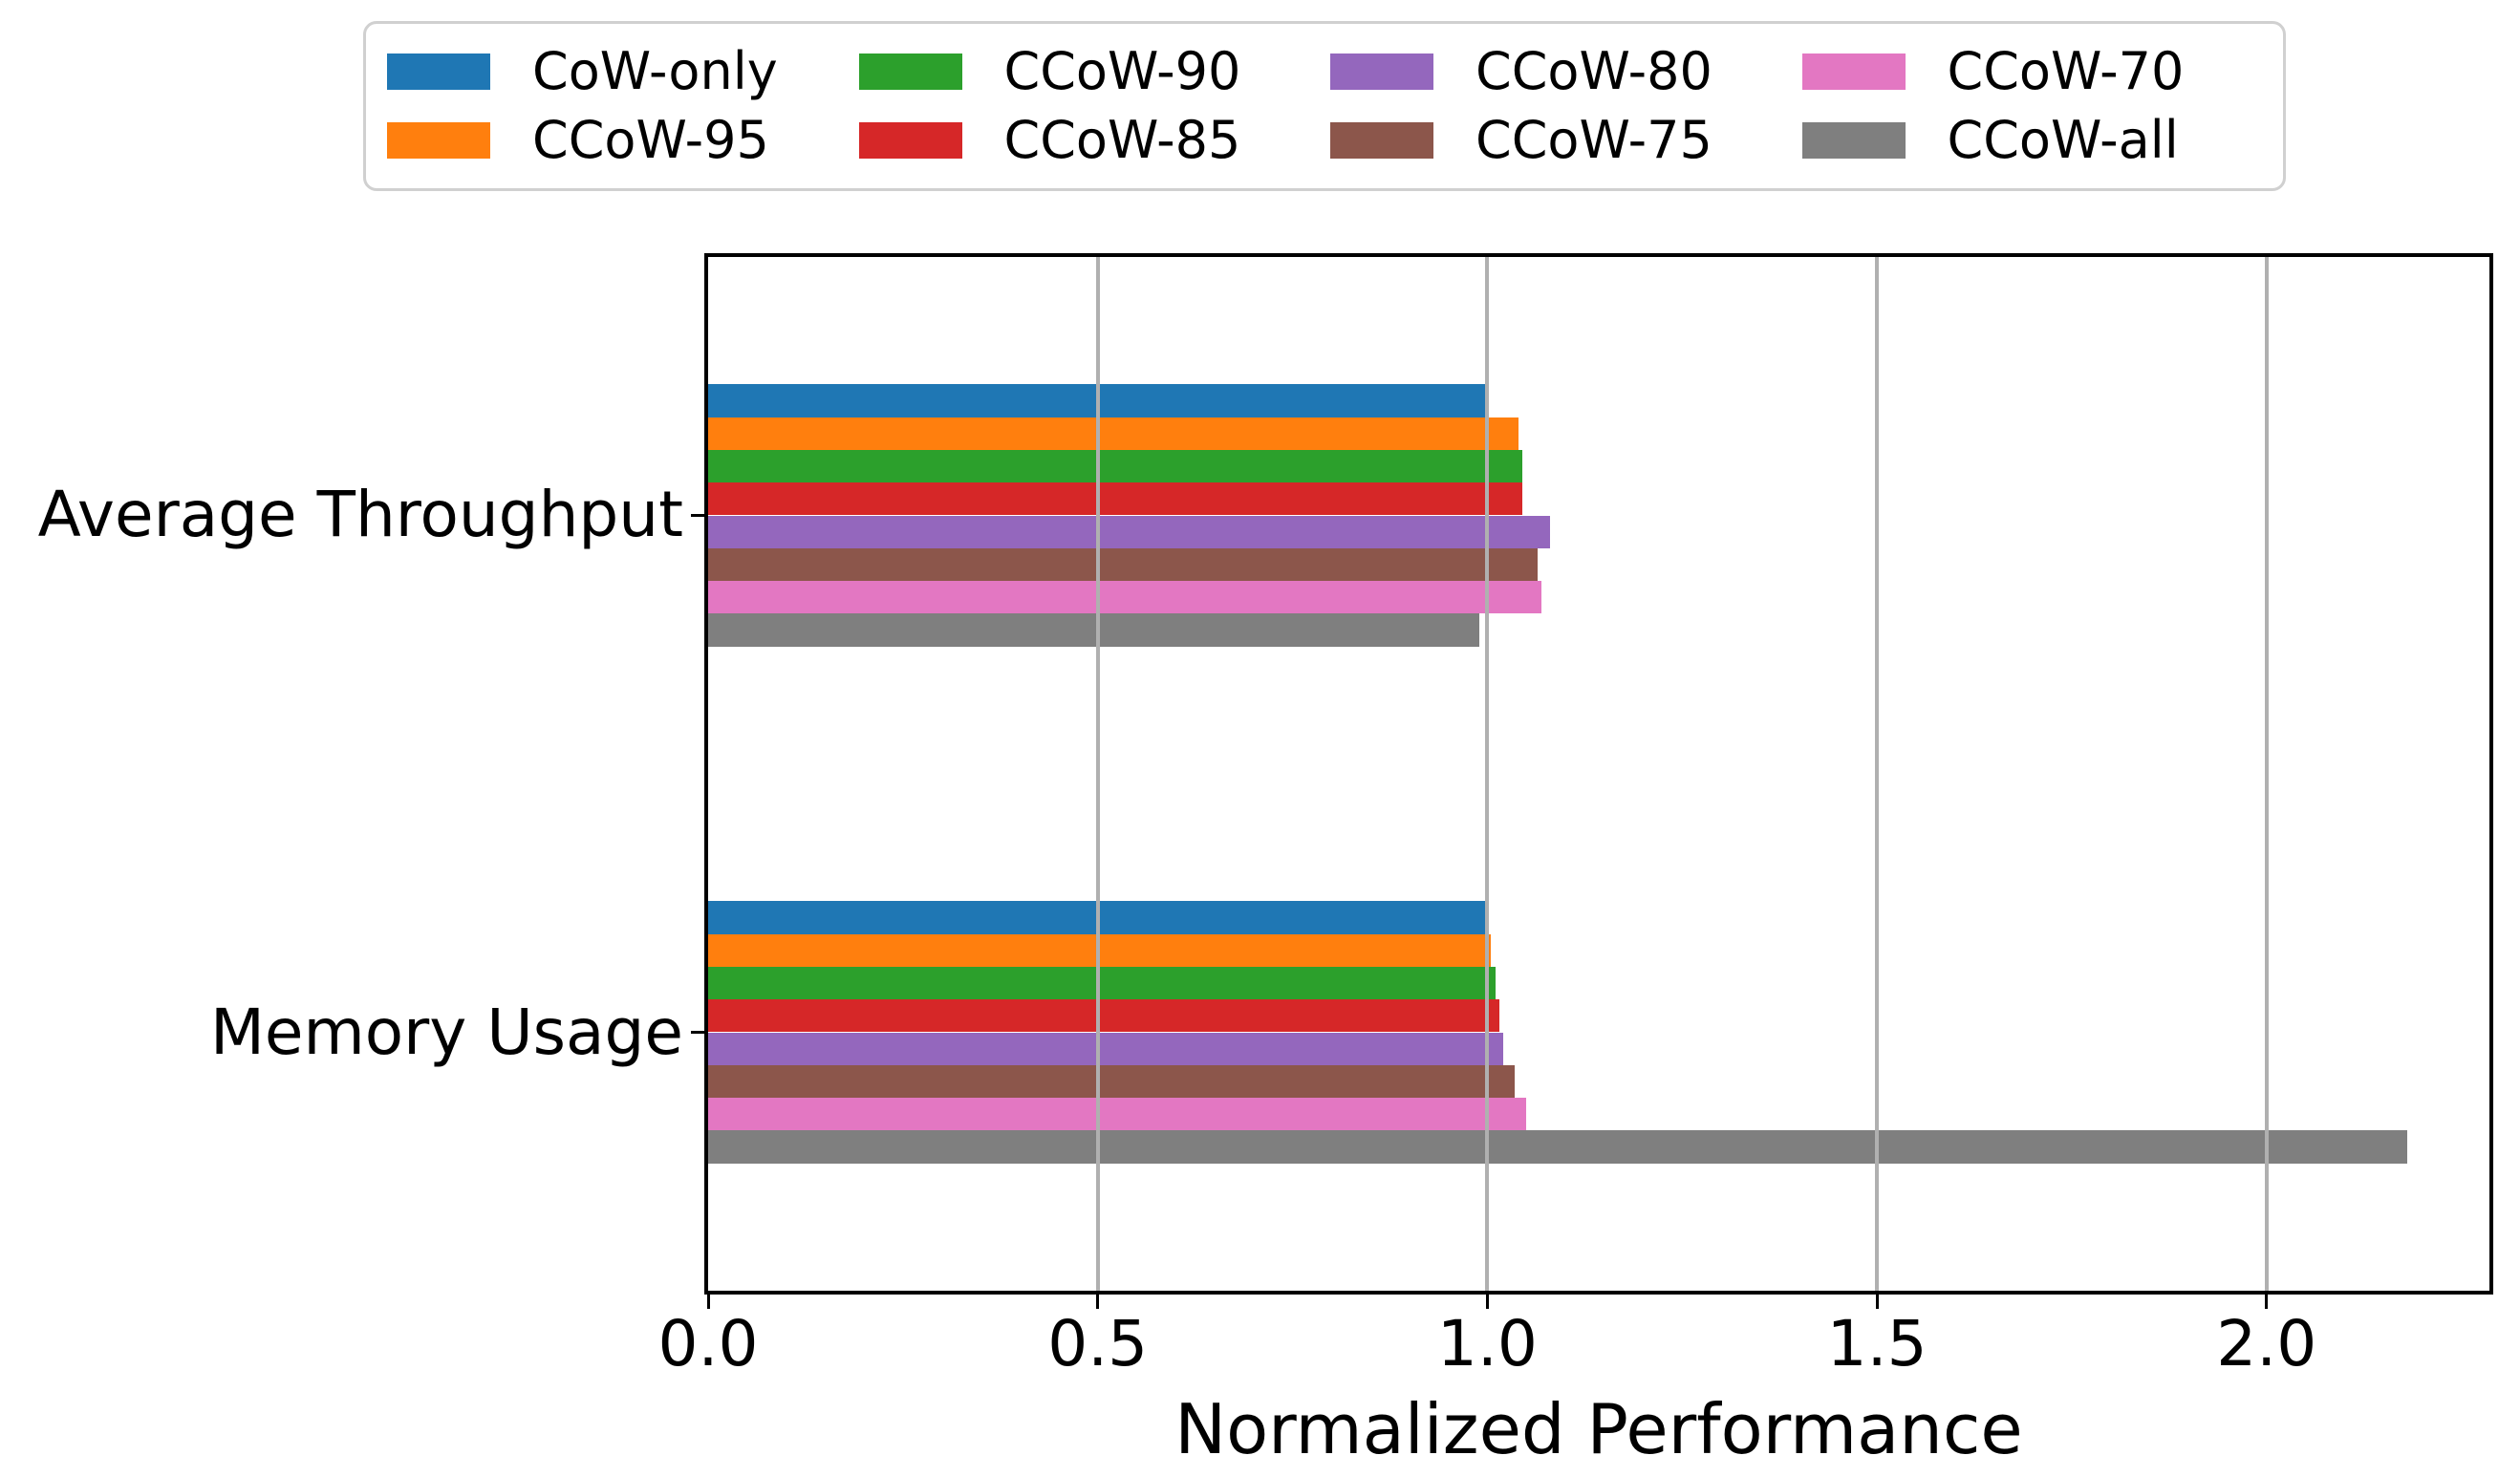 This screenshot has width=2520, height=1477. I want to click on y-tick-mark-average-throughput, so click(697, 515).